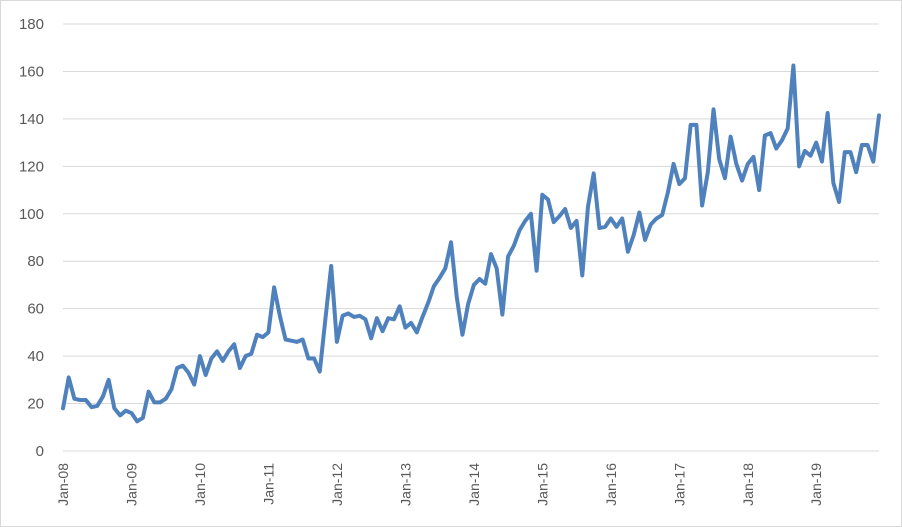 This screenshot has height=527, width=902. What do you see at coordinates (611, 484) in the screenshot?
I see `x-tick-label: Jan-16` at bounding box center [611, 484].